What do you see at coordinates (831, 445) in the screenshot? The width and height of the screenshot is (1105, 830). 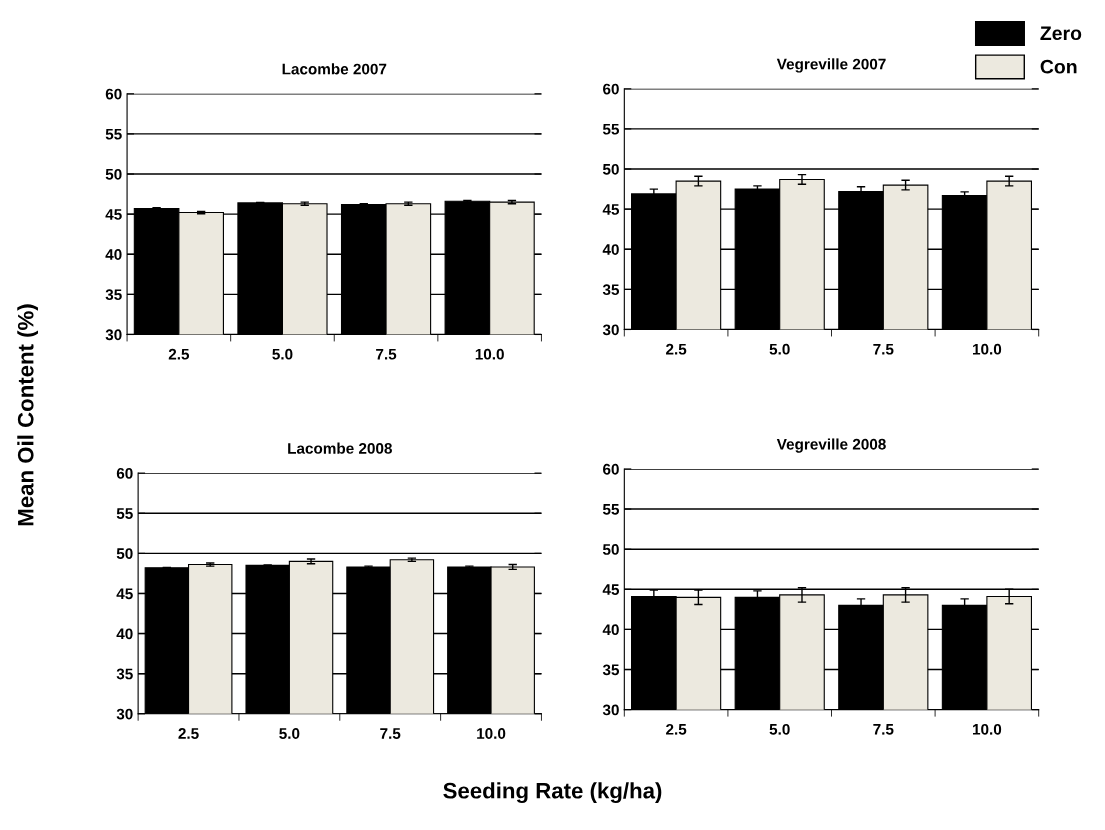 I see `chart-title: Vegreville 2008` at bounding box center [831, 445].